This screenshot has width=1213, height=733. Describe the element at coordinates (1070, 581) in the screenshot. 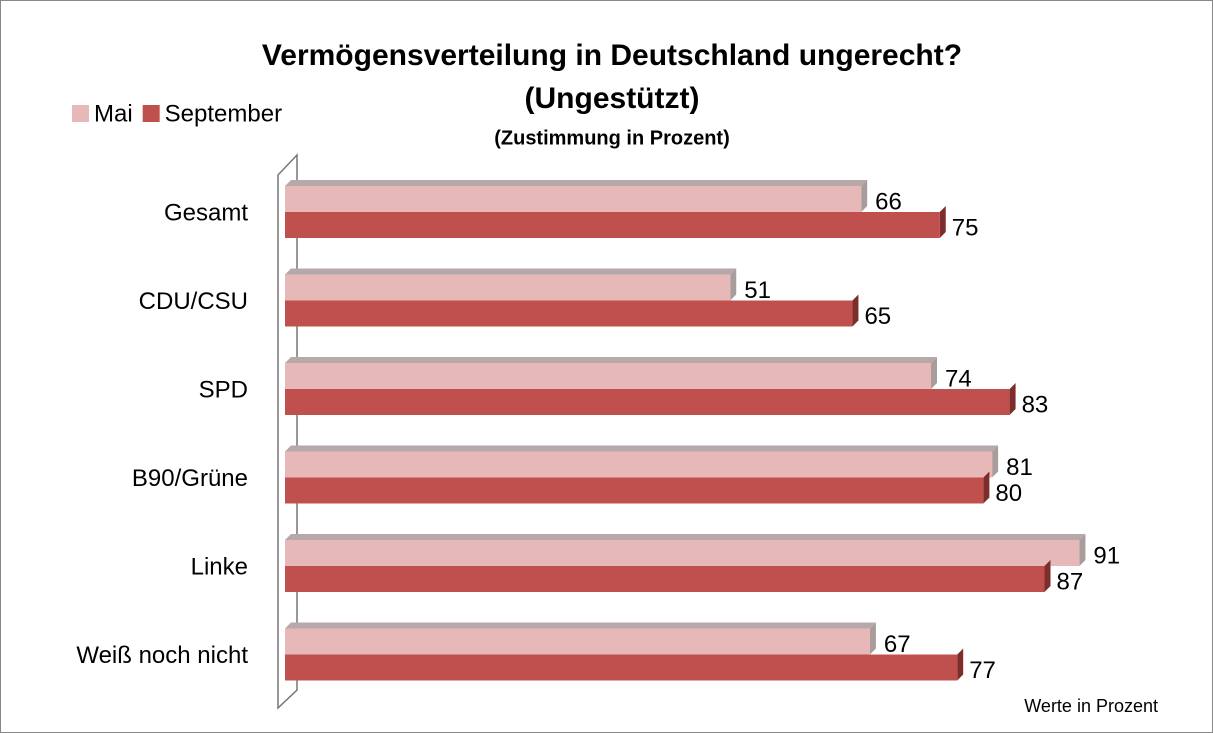

I see `data-label: 87` at that location.